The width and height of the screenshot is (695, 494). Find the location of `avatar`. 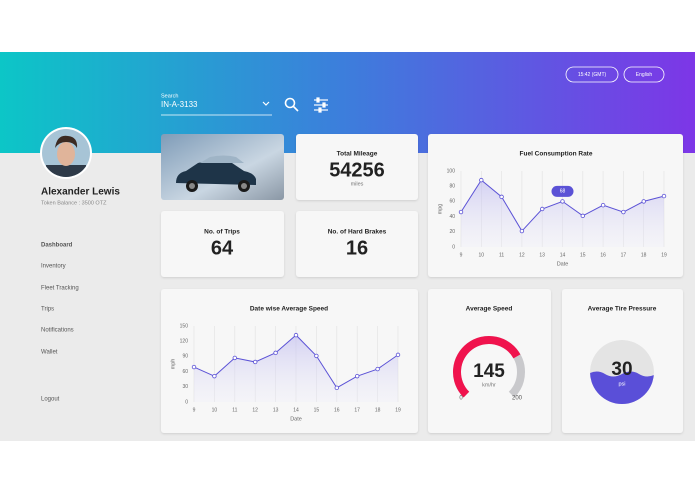

avatar is located at coordinates (66, 153).